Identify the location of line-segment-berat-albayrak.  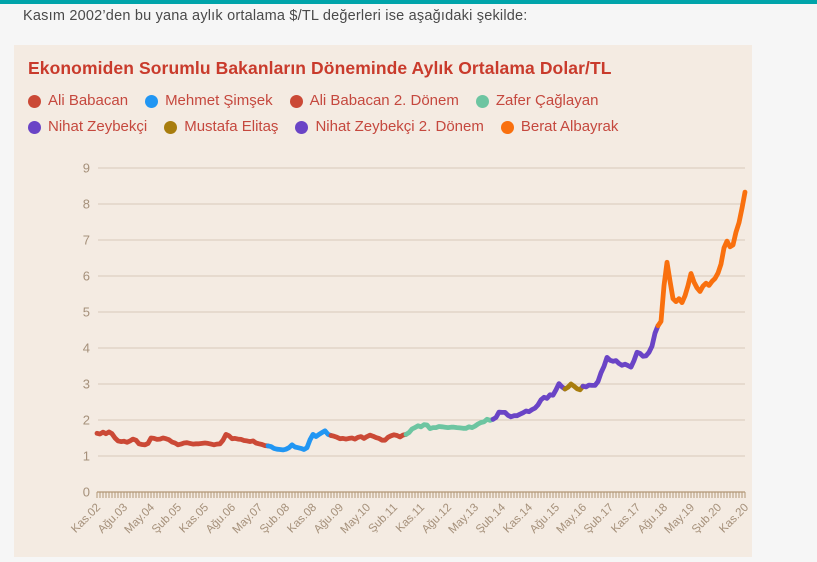
(701, 259).